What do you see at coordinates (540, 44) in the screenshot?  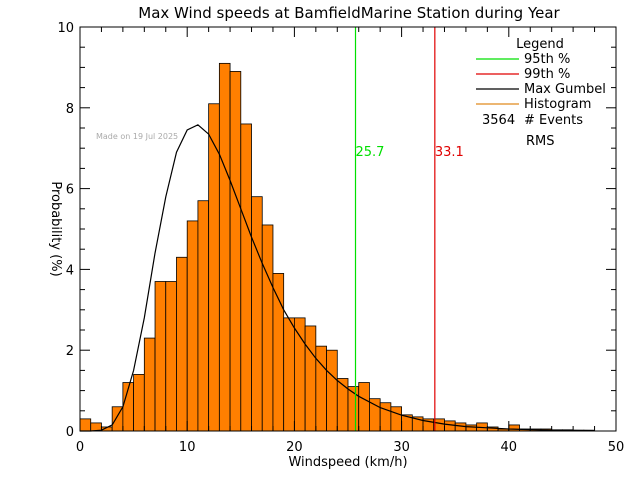 I see `legend-title: Legend` at bounding box center [540, 44].